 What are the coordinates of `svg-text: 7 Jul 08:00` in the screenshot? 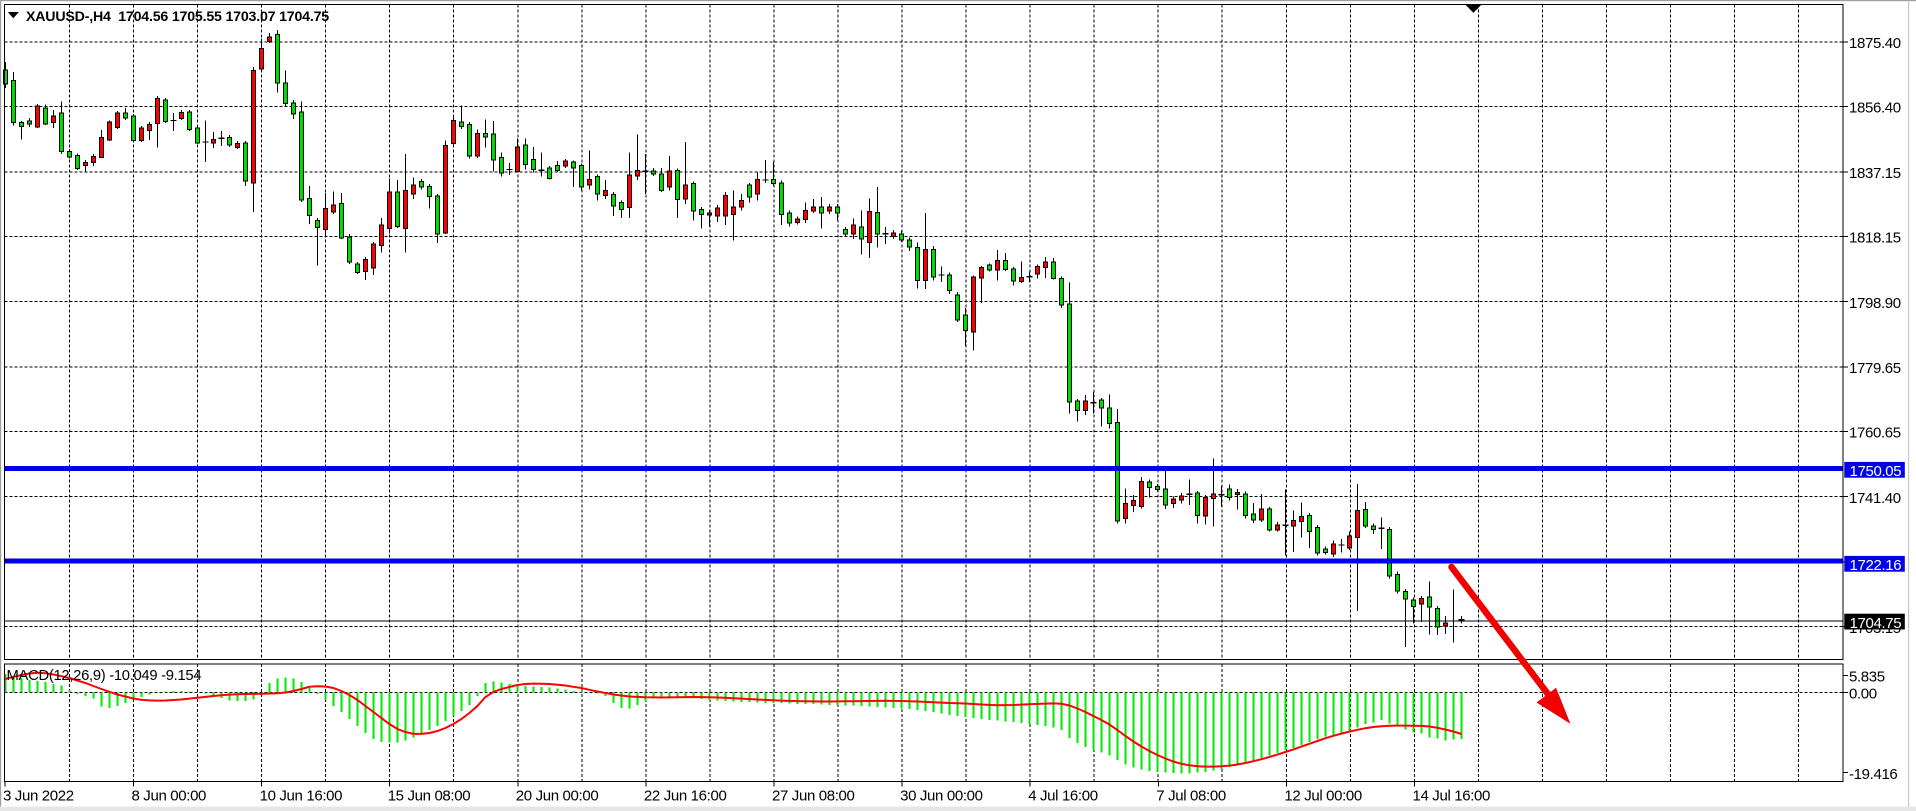 It's located at (1191, 796).